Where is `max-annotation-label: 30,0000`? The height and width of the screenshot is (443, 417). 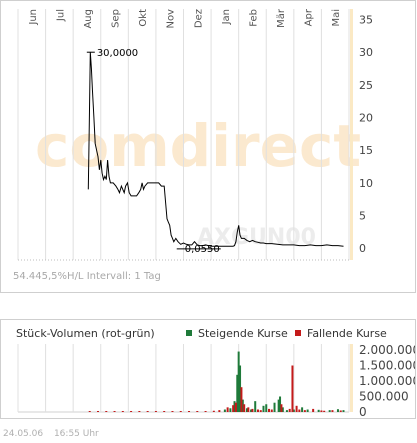 max-annotation-label: 30,0000 is located at coordinates (117, 53).